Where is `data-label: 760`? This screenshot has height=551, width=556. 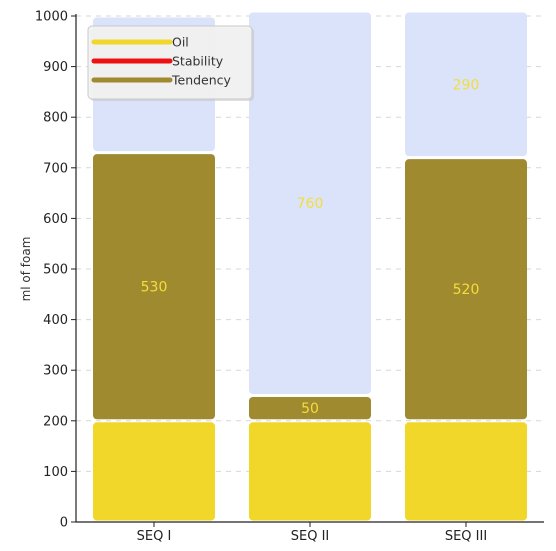
data-label: 760 is located at coordinates (310, 204).